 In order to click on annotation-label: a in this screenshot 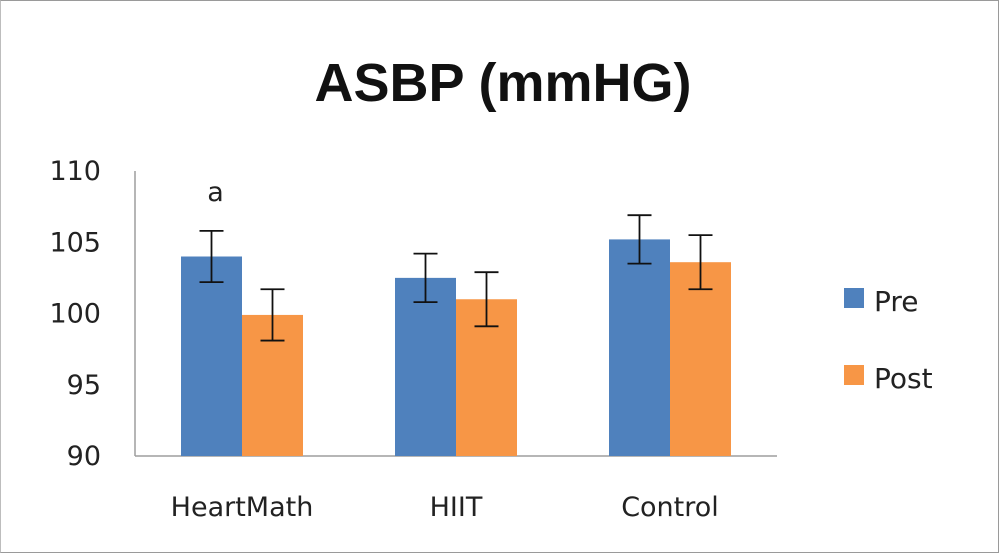, I will do `click(215, 192)`.